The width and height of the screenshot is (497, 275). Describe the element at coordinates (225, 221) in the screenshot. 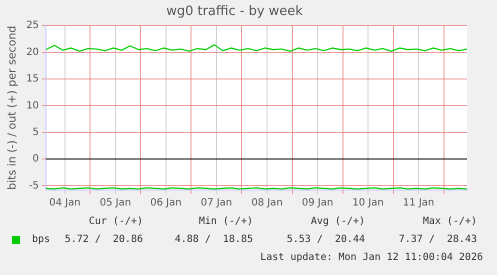

I see `text: Min (-/+)` at that location.